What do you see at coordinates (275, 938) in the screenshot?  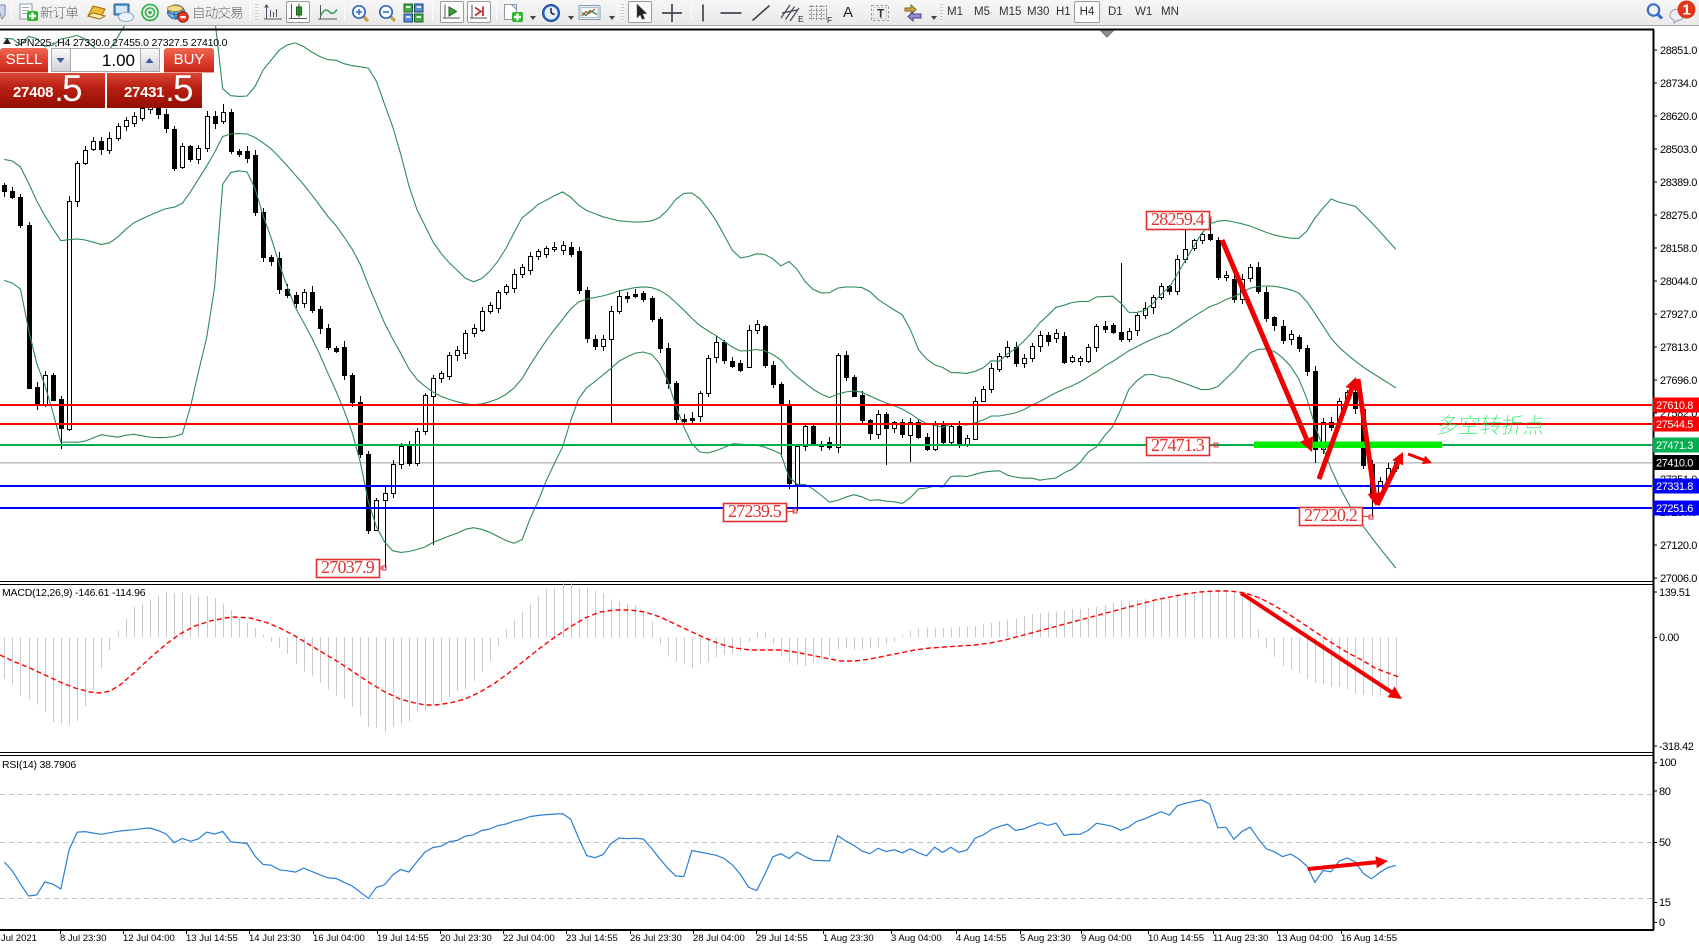 I see `svg-text: 14 Jul 23:30` at bounding box center [275, 938].